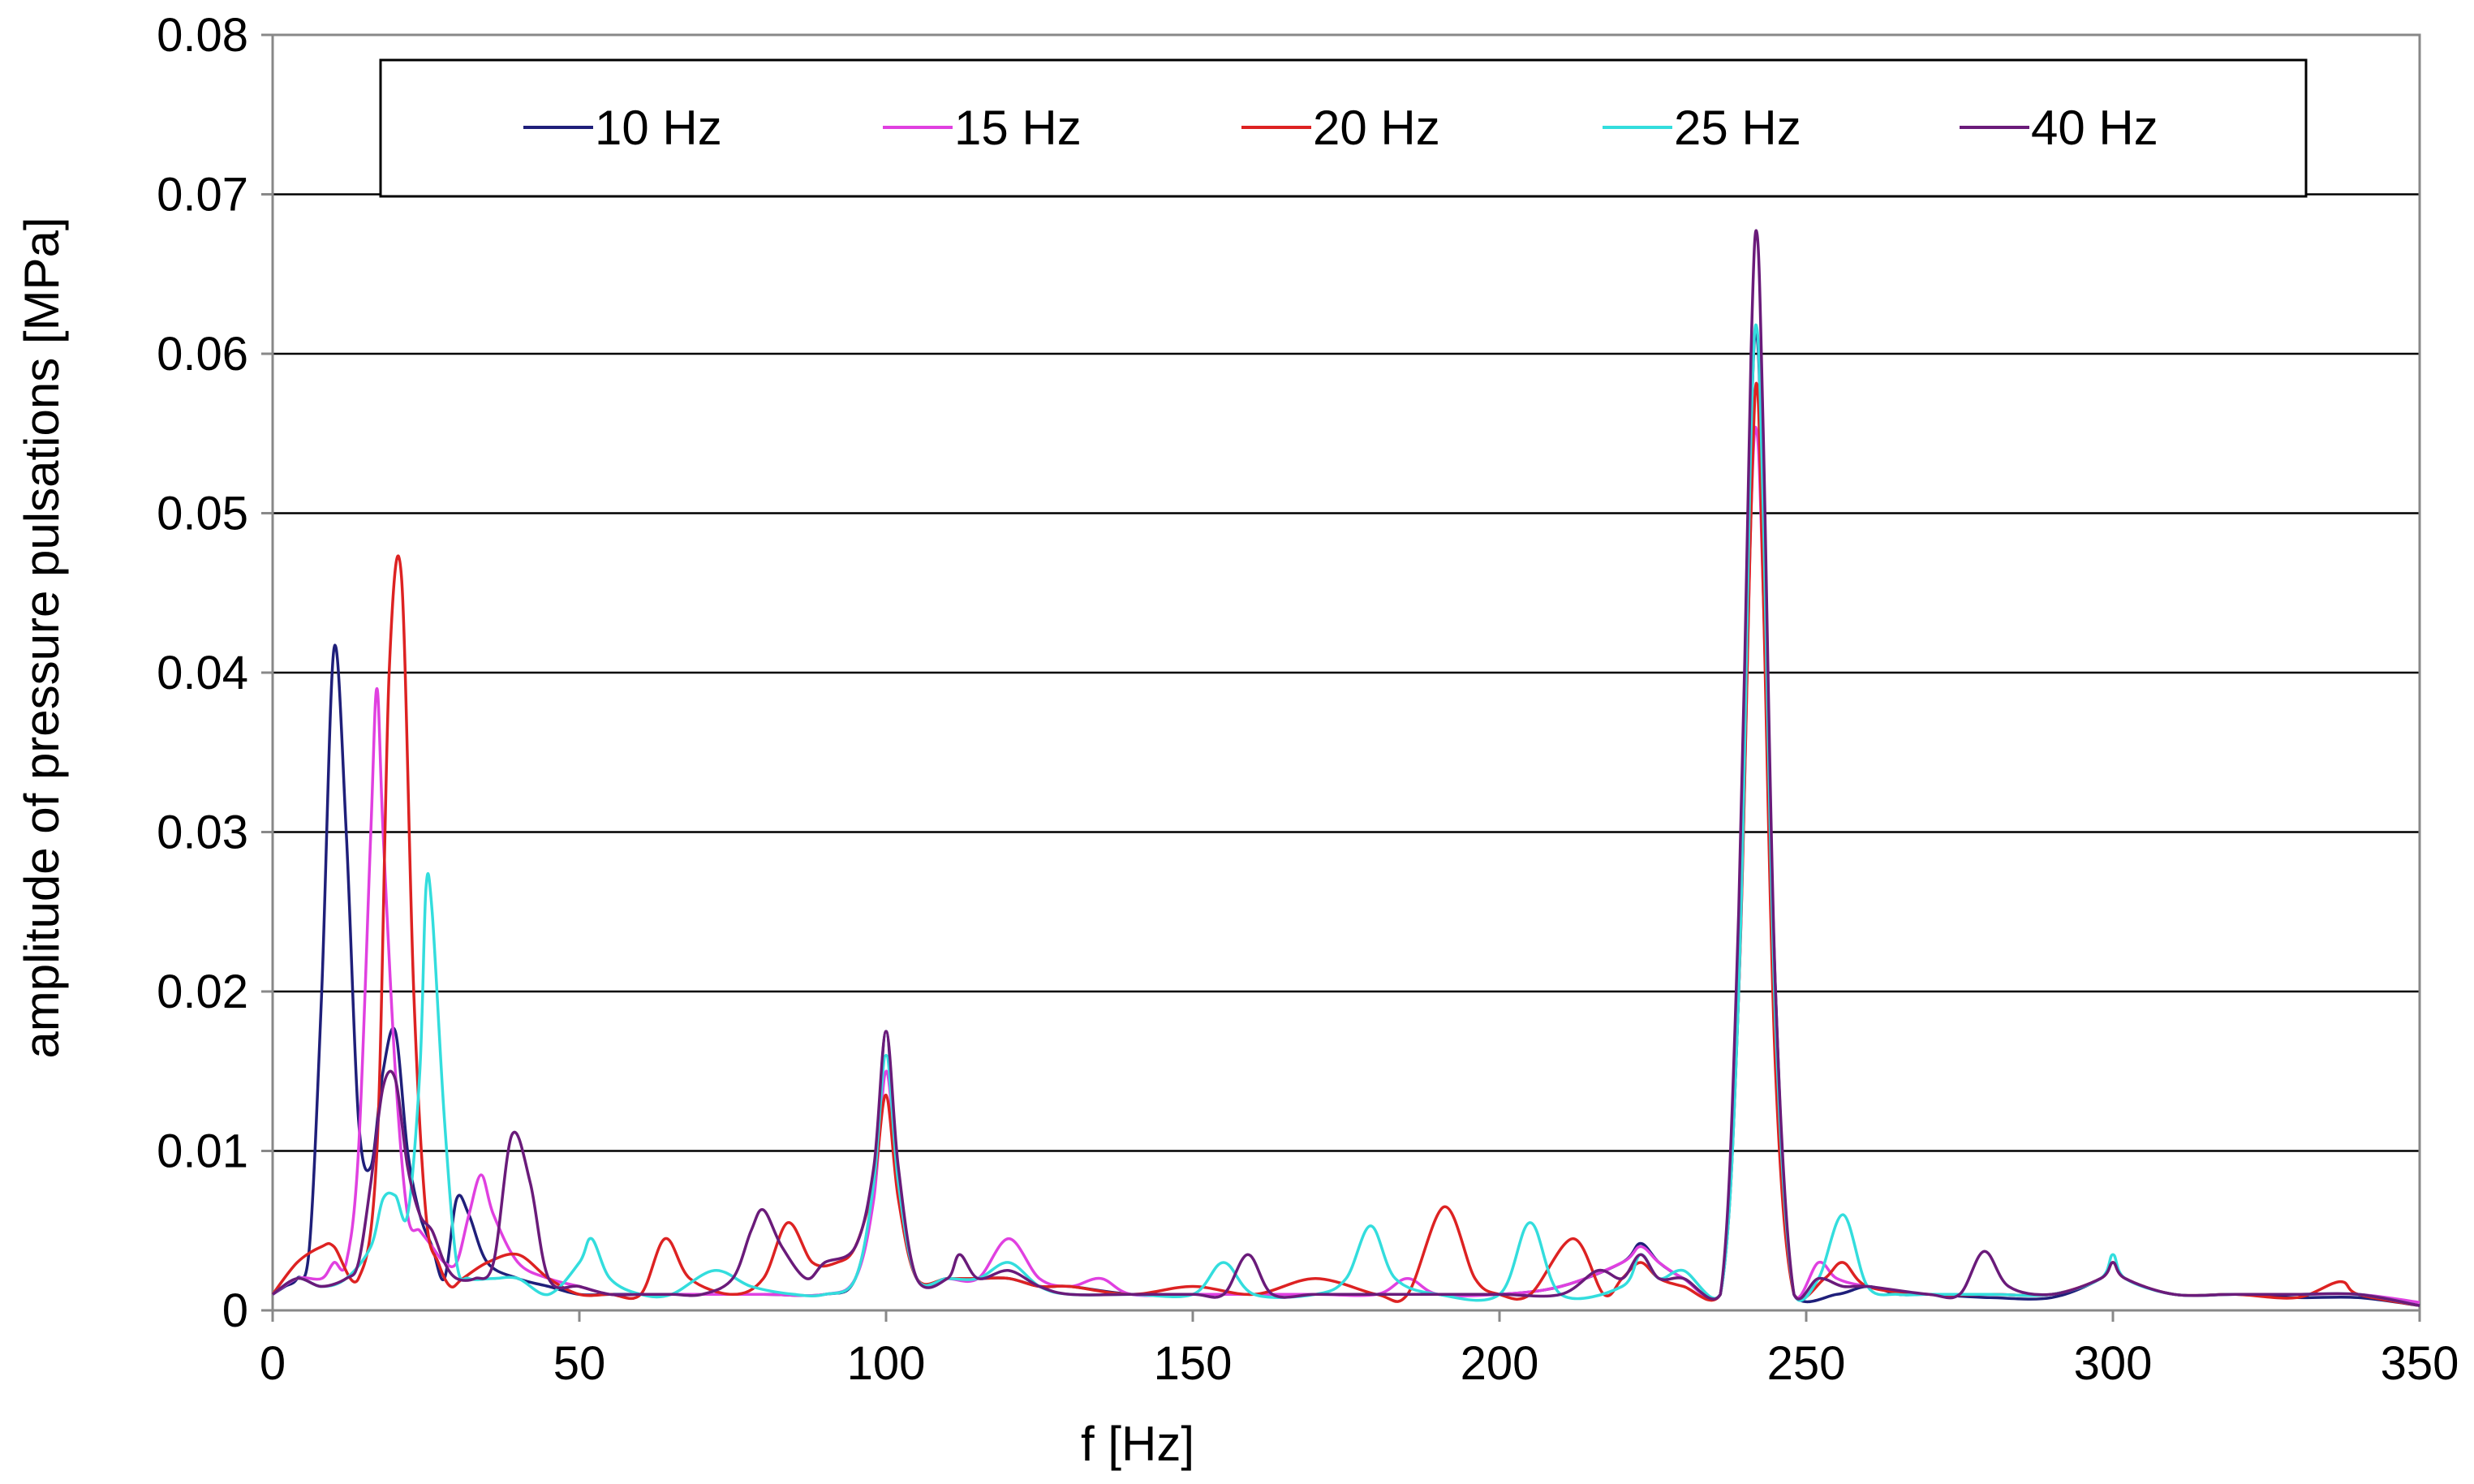 The height and width of the screenshot is (1484, 2474). I want to click on legend-label-10-hz: 10 Hz, so click(659, 128).